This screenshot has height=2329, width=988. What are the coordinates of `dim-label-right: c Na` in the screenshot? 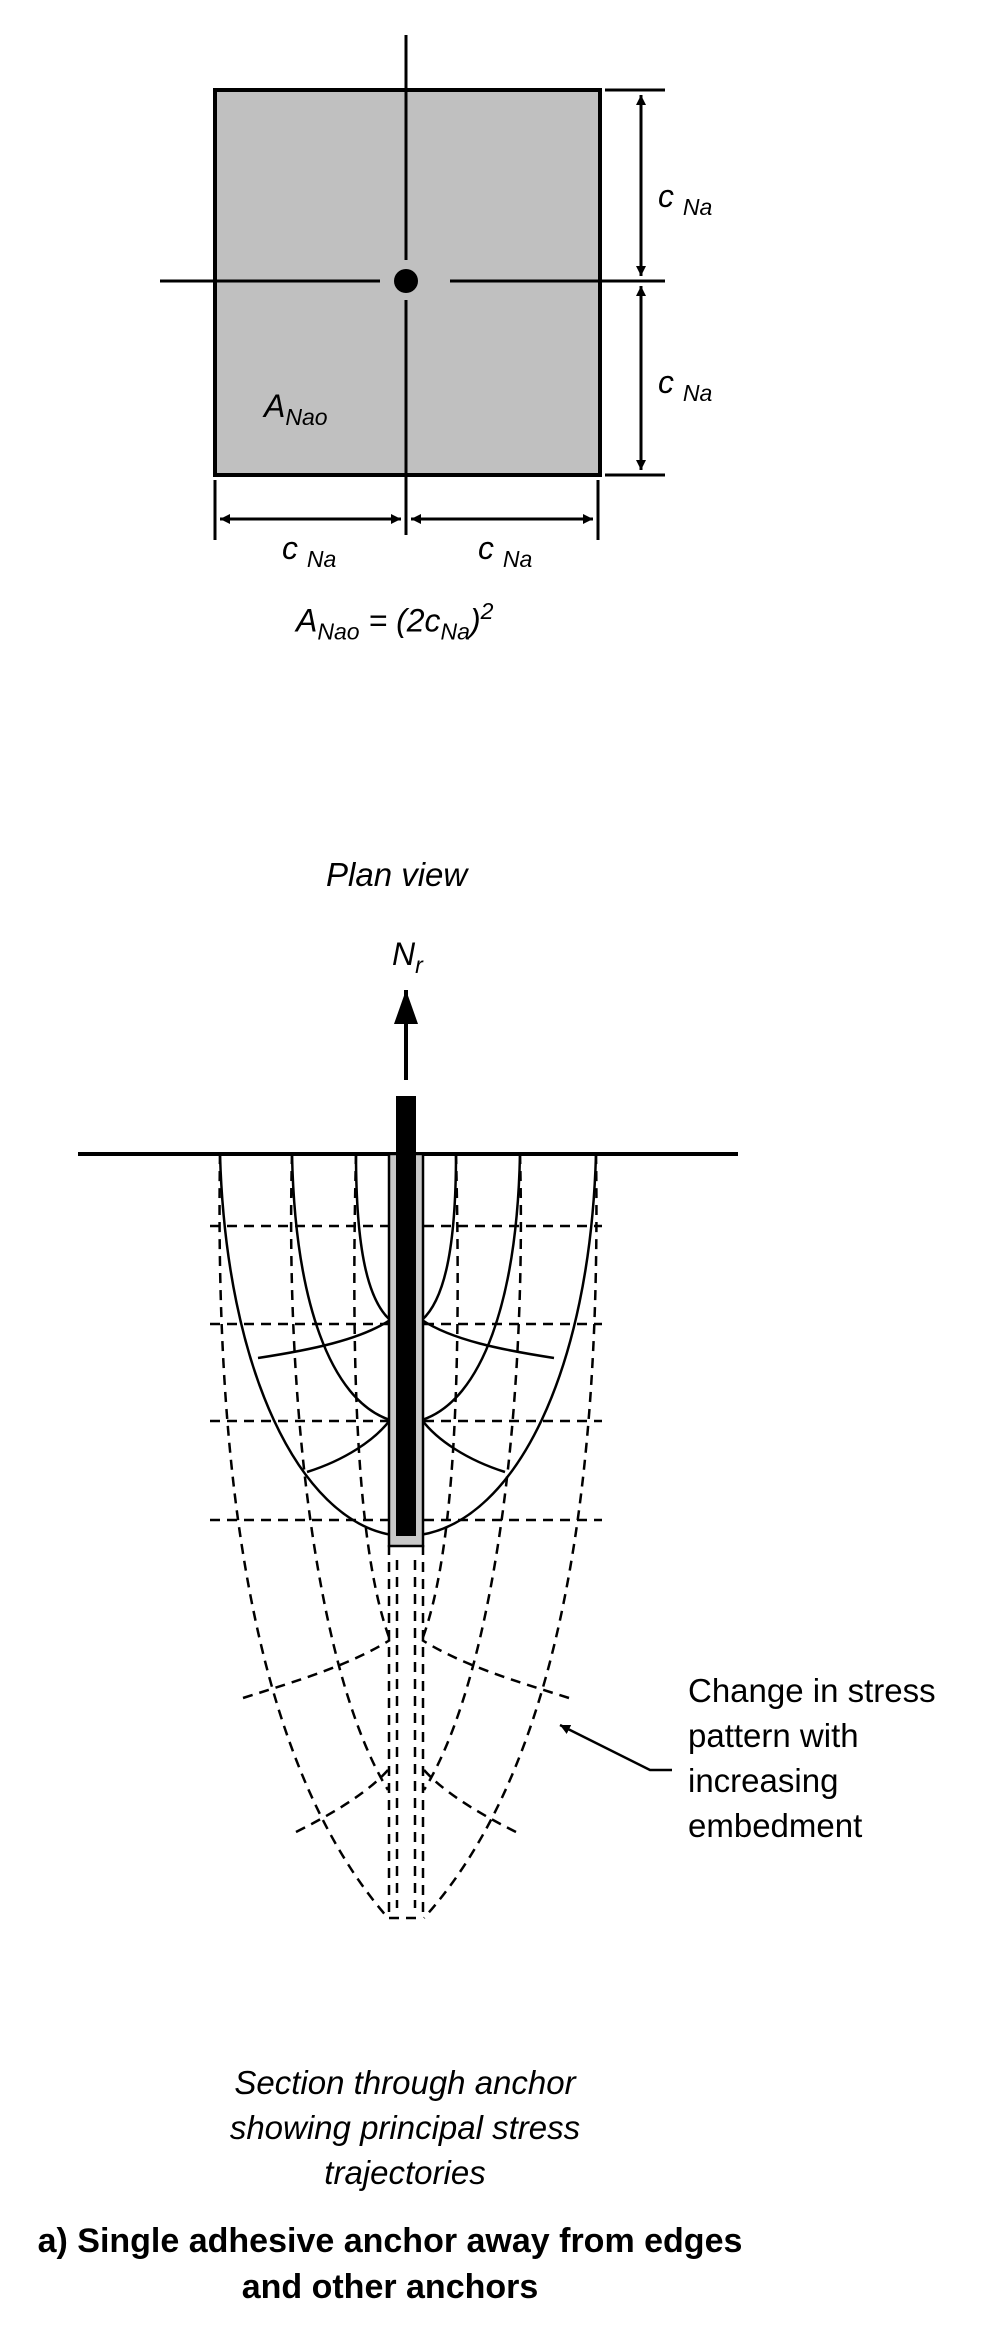 It's located at (505, 551).